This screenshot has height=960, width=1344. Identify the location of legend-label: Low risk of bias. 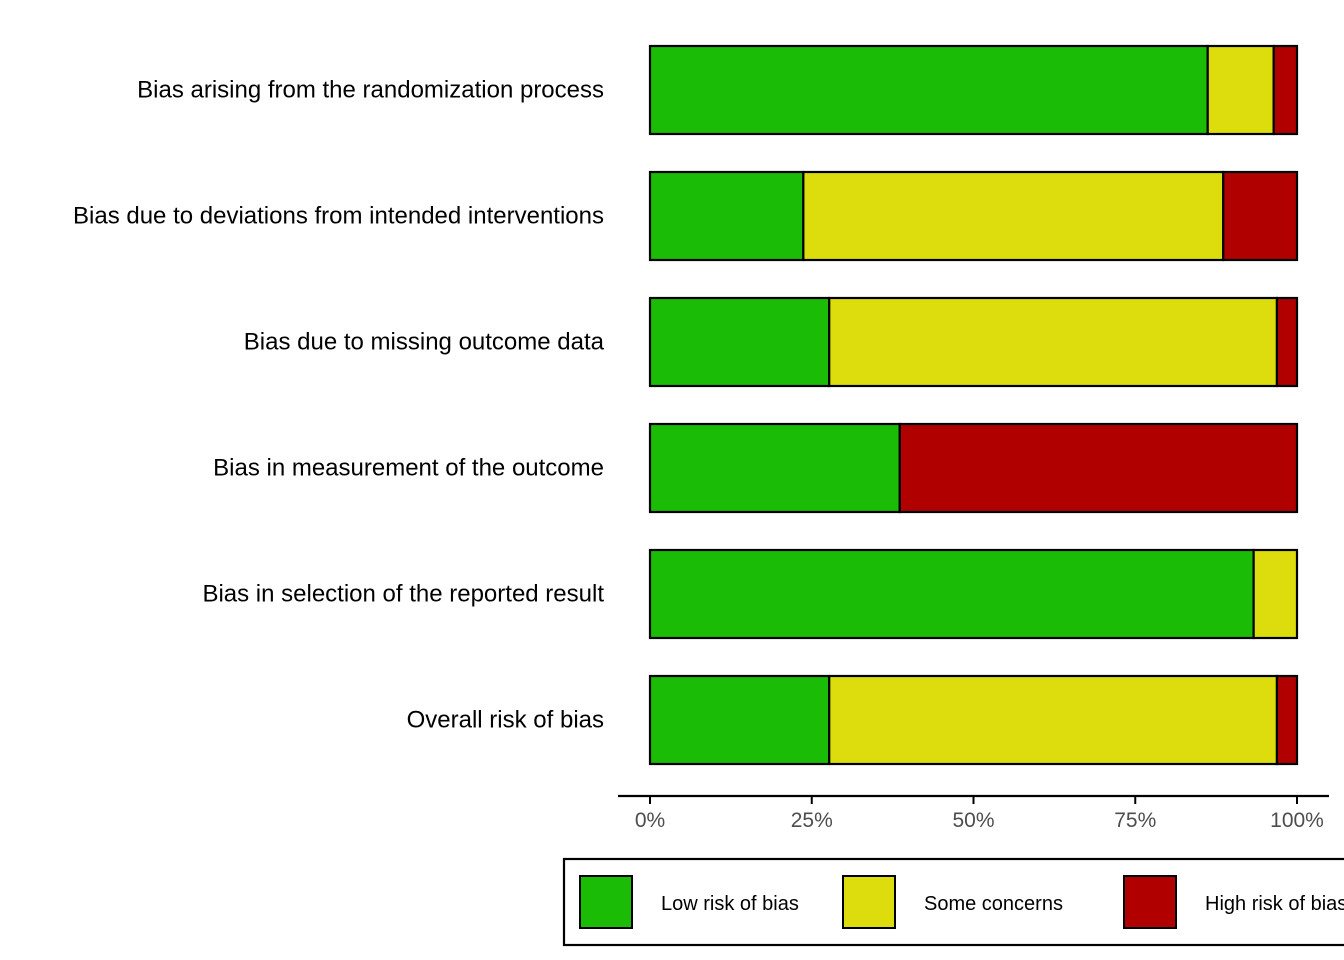
(730, 904).